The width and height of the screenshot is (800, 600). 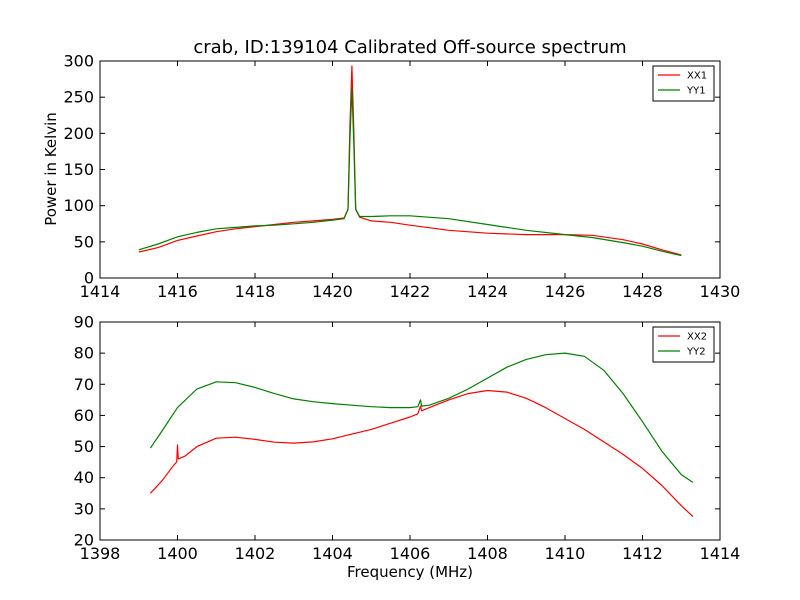 What do you see at coordinates (332, 553) in the screenshot?
I see `bottom-x-tick-label: 1404` at bounding box center [332, 553].